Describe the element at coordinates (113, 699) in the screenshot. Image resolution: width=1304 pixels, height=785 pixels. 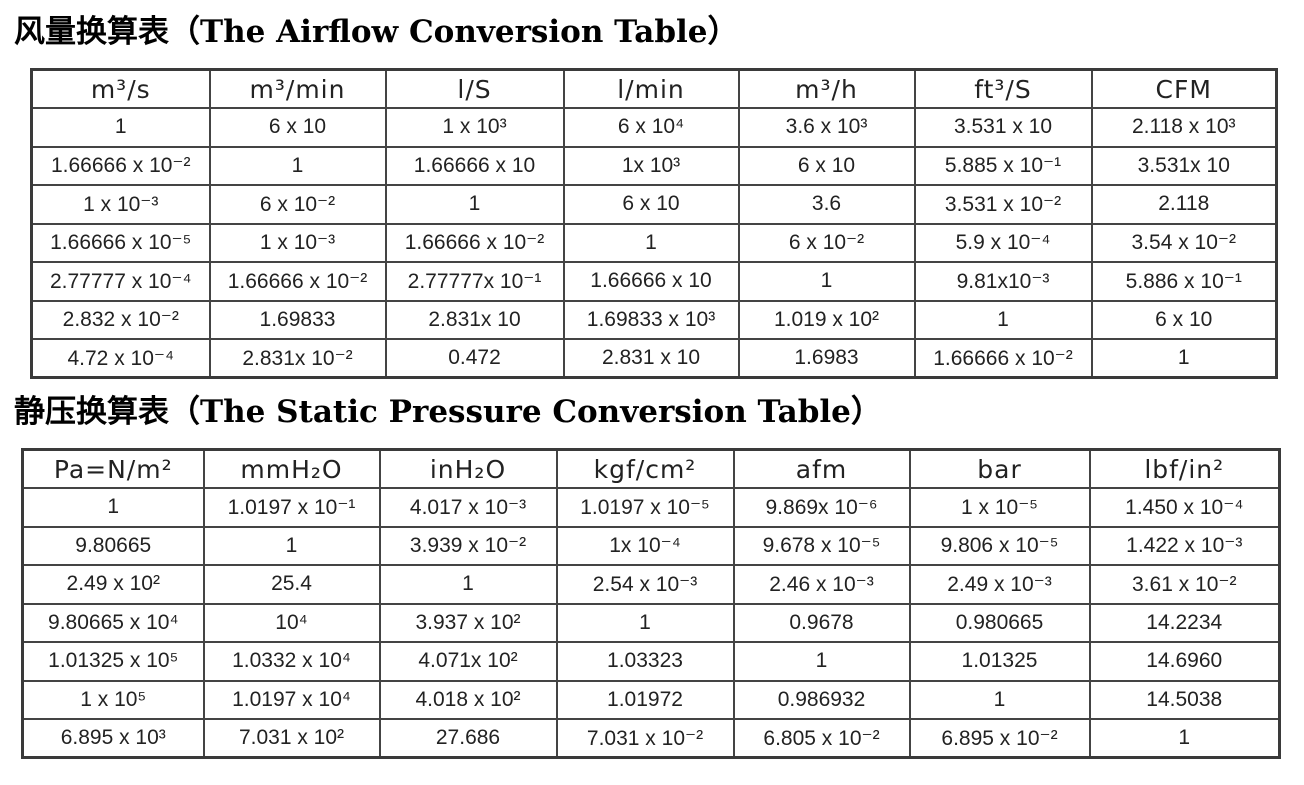
I see `table-cell: 1 x 10⁵` at that location.